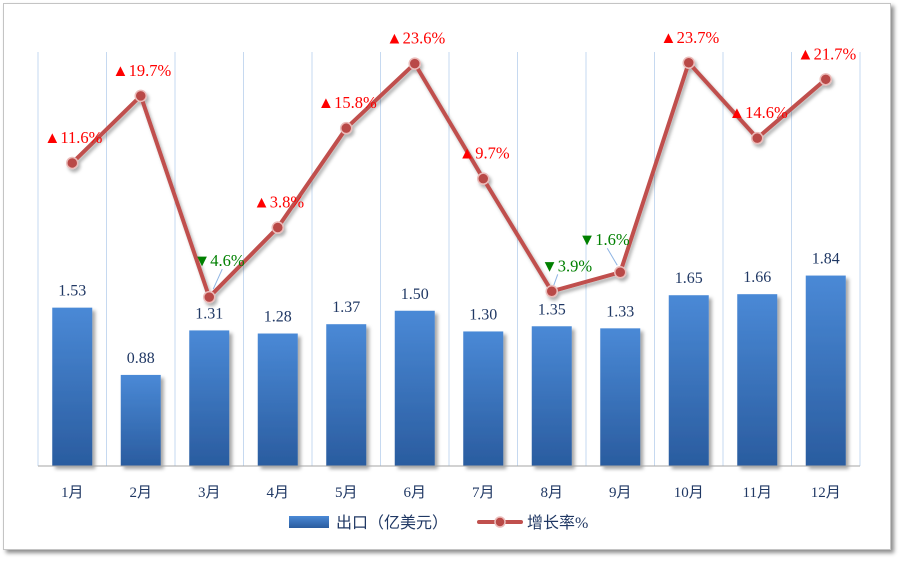 This screenshot has width=903, height=562. Describe the element at coordinates (346, 493) in the screenshot. I see `x-tick-label-month-5: 5月` at that location.